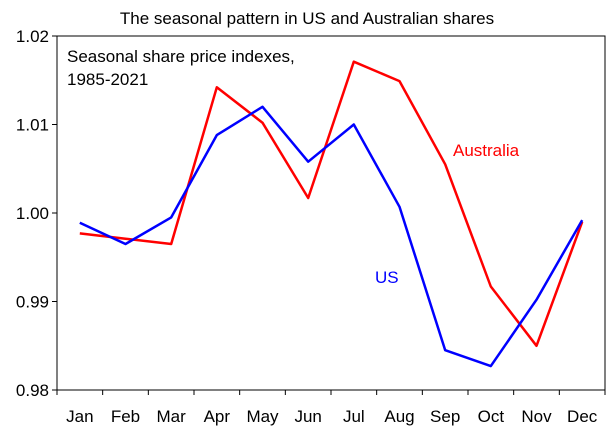 The image size is (615, 431). What do you see at coordinates (307, 416) in the screenshot?
I see `x-tick-label: Jun` at bounding box center [307, 416].